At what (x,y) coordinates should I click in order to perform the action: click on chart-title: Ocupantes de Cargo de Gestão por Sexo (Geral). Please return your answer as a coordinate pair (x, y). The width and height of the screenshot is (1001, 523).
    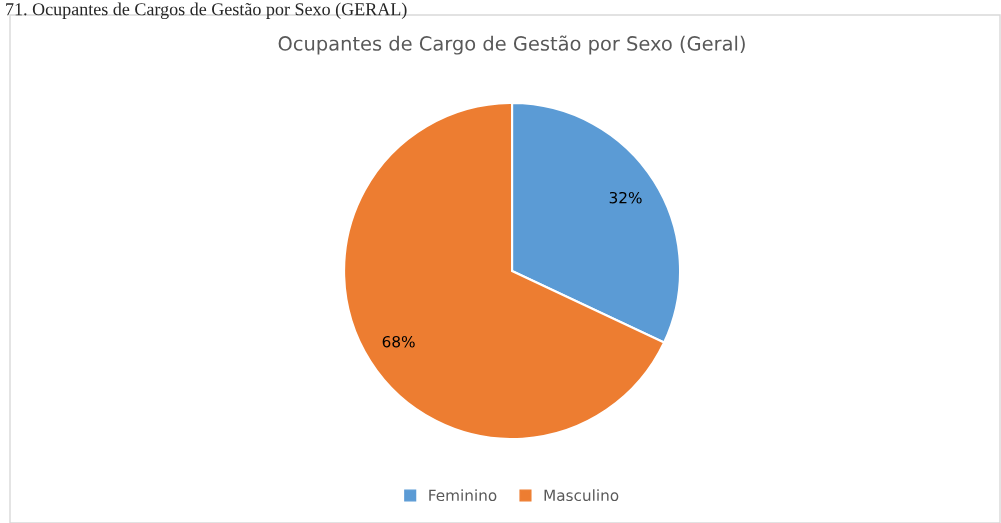
    Looking at the image, I should click on (511, 45).